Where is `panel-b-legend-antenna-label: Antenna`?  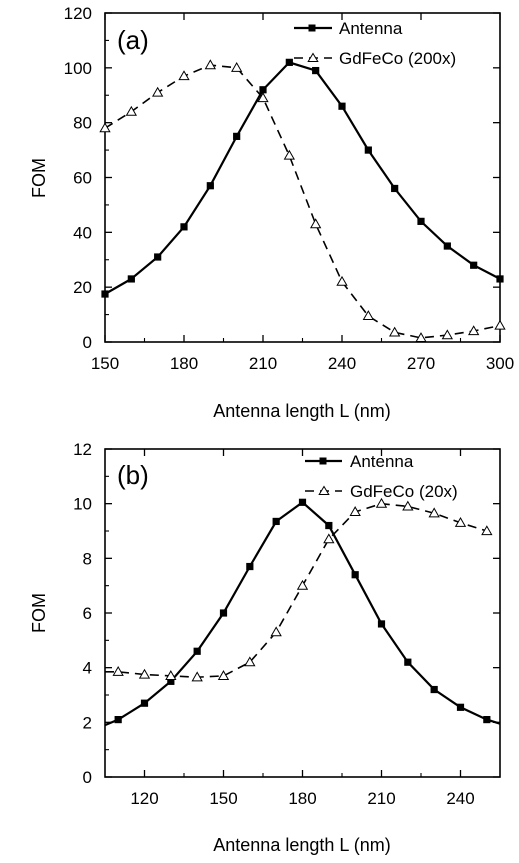 panel-b-legend-antenna-label: Antenna is located at coordinates (382, 461).